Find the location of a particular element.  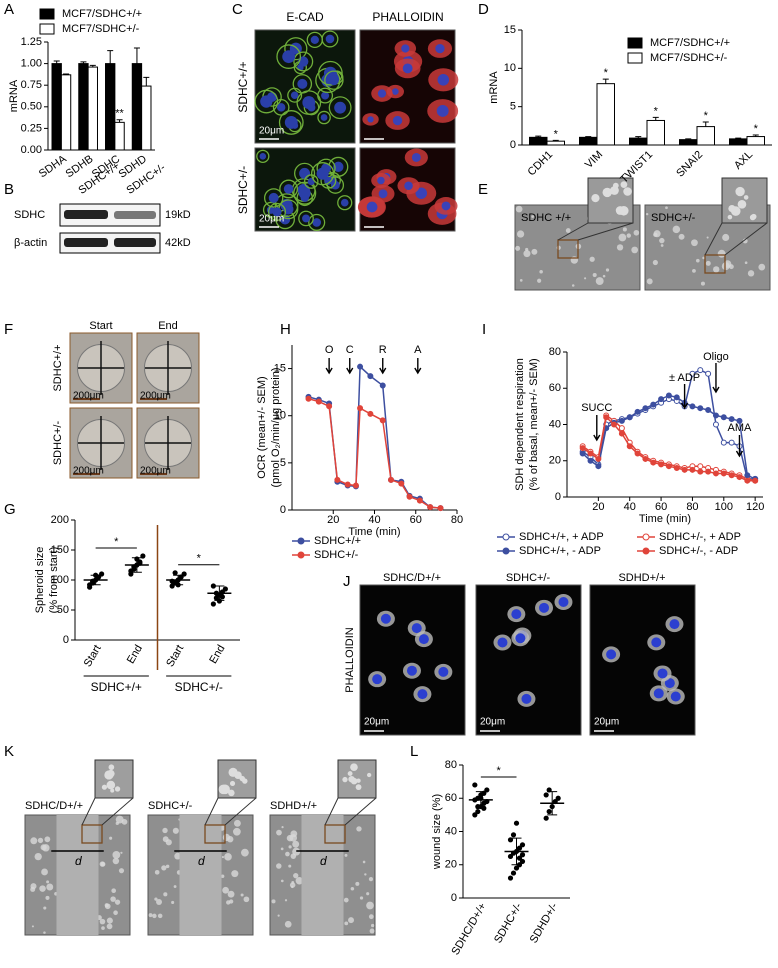

x-tick-label: VIM is located at coordinates (594, 160).